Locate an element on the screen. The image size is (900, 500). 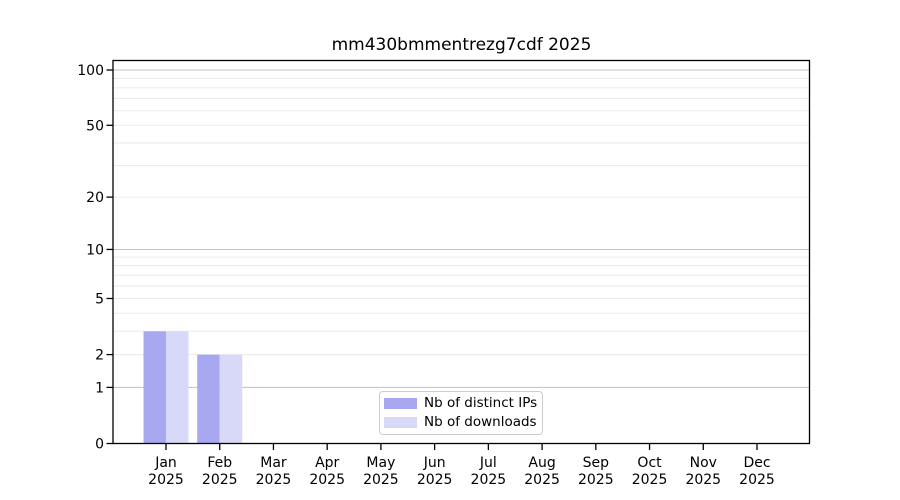
legend: Nb of distinct IPs Nb of downloads is located at coordinates (461, 413).